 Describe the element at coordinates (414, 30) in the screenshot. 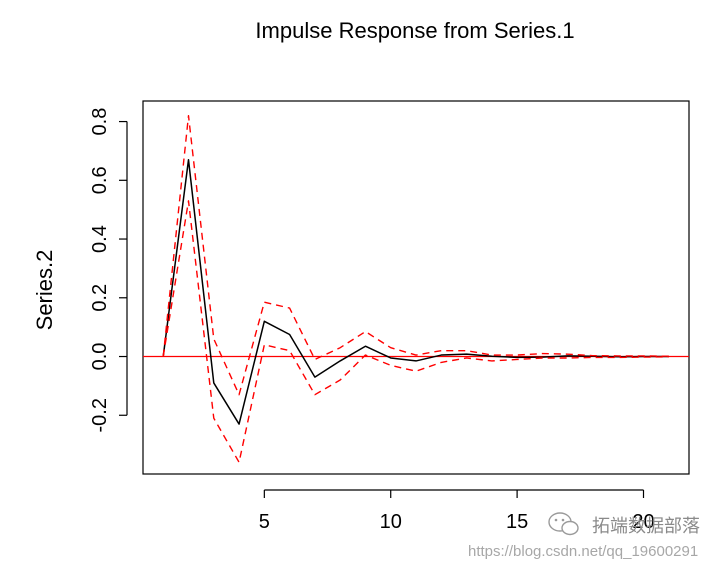

I see `chart-title: Impulse Response from Series.1` at that location.